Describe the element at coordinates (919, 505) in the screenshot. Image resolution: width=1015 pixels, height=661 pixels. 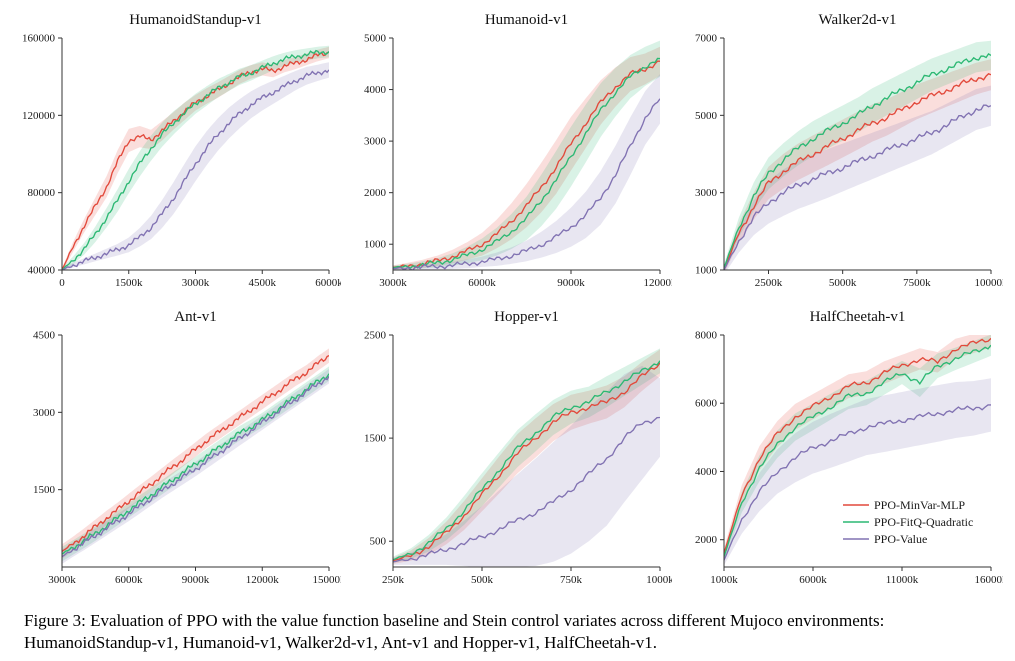
I see `legend-label: PPO-MinVar-MLP` at that location.